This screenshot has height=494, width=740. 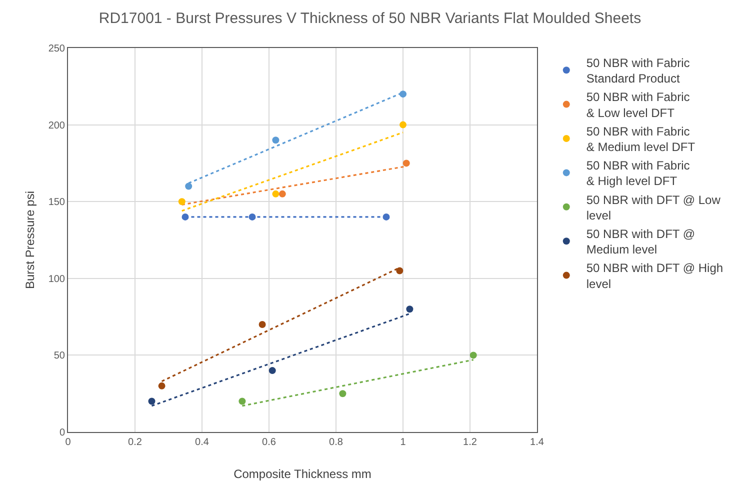 I want to click on y-tick-label: 150, so click(x=57, y=202).